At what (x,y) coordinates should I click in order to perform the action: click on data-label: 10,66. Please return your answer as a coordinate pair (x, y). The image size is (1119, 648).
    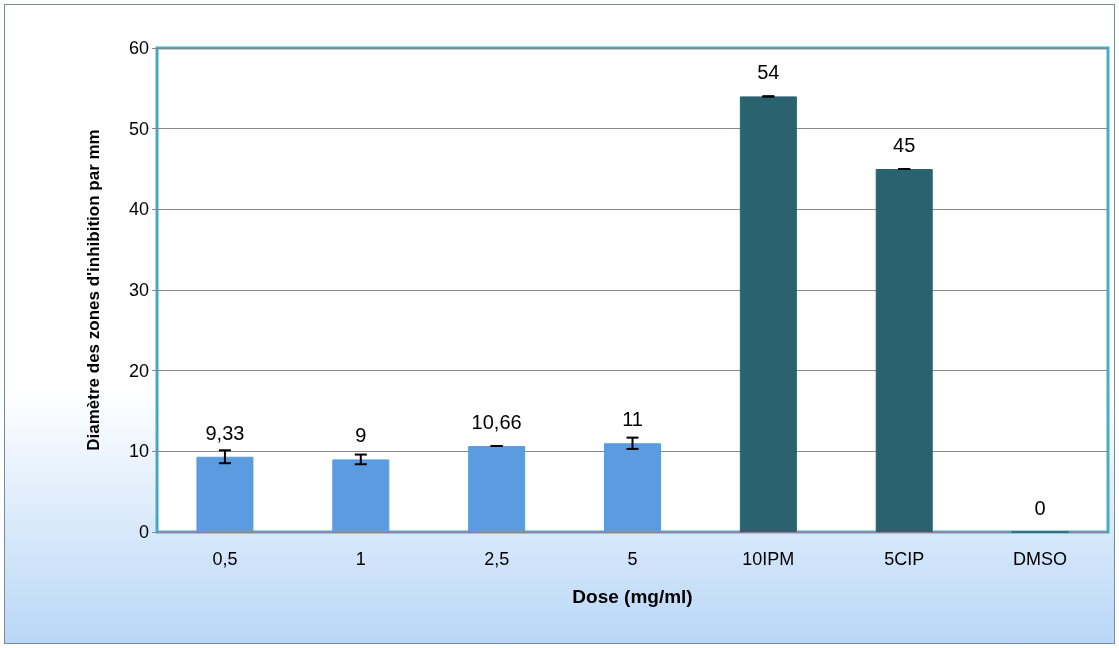
    Looking at the image, I should click on (496, 422).